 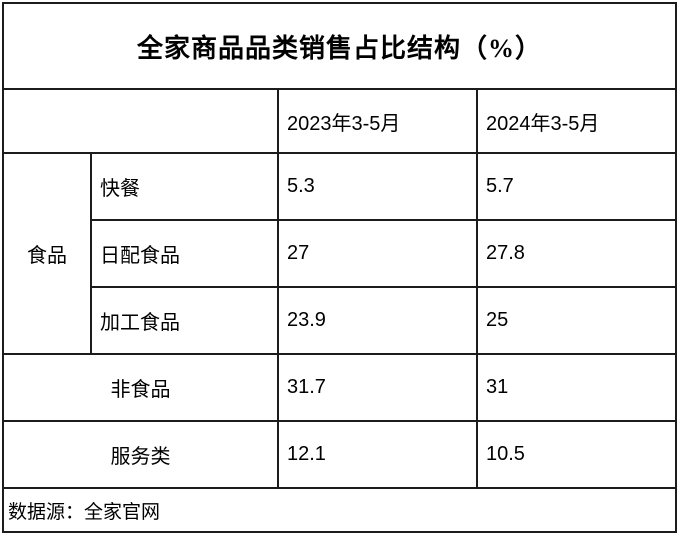 I want to click on cell-non-food-2024: 31, so click(x=576, y=387).